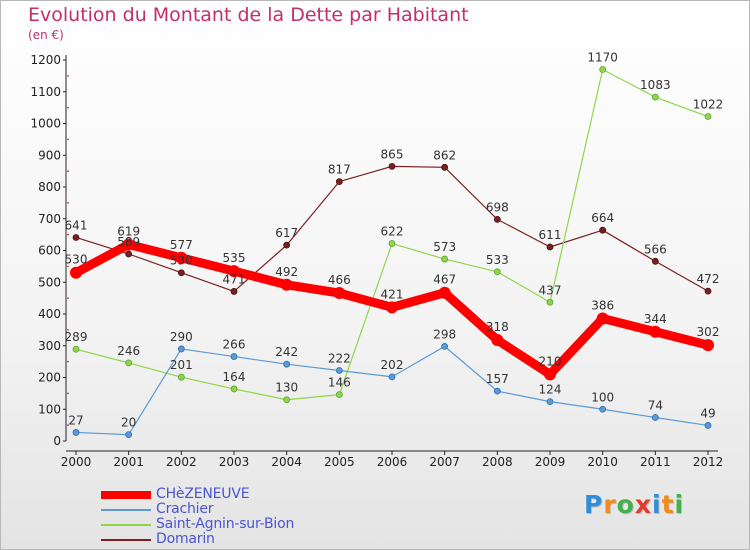 The image size is (750, 550). Describe the element at coordinates (708, 291) in the screenshot. I see `point-domarin-2012` at that location.